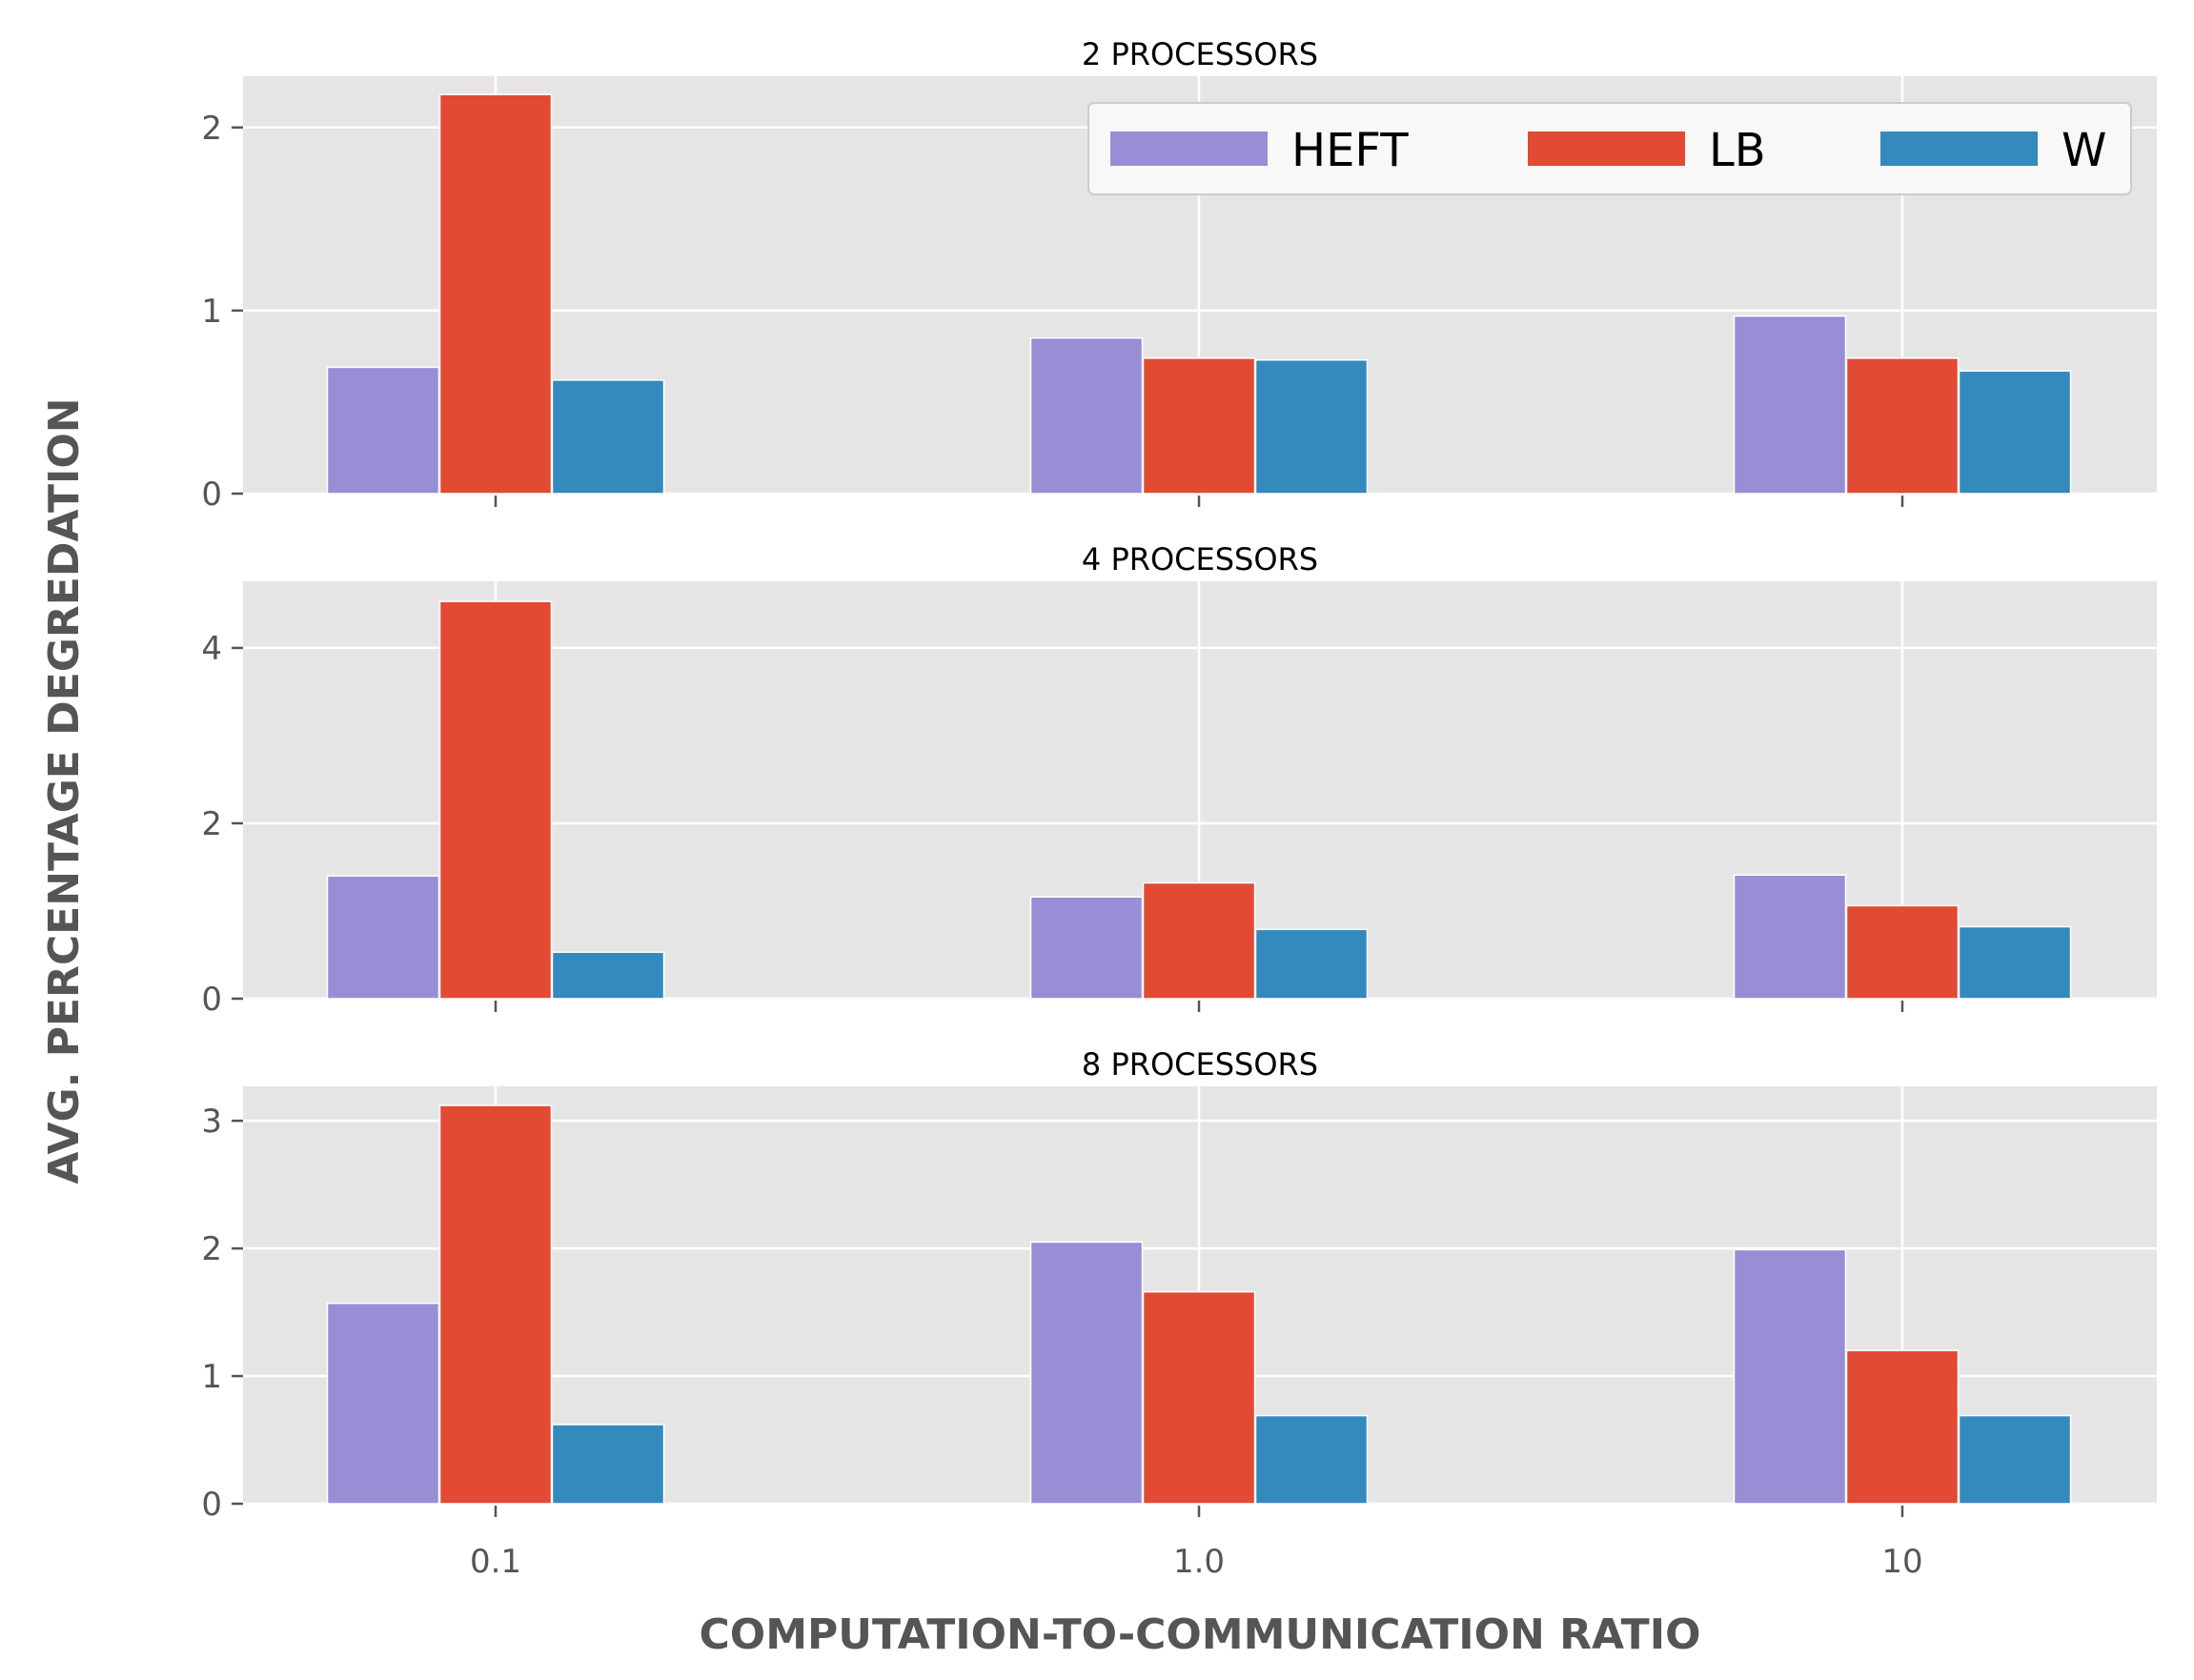 The width and height of the screenshot is (2194, 1680). Describe the element at coordinates (1200, 54) in the screenshot. I see `panel-title: 2 PROCESSORS` at that location.